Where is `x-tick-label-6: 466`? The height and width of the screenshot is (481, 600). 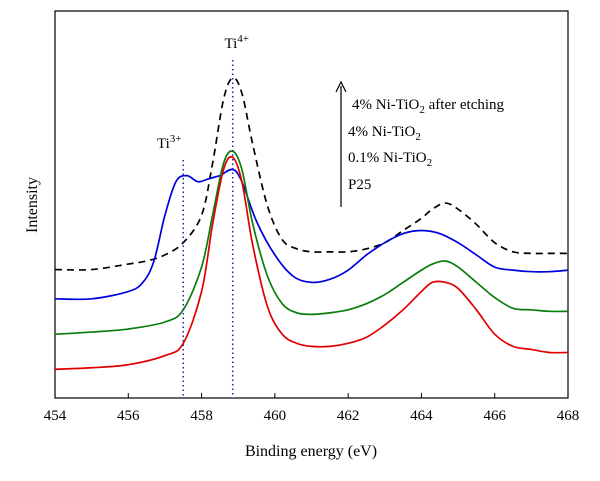 x-tick-label-6: 466 is located at coordinates (494, 416).